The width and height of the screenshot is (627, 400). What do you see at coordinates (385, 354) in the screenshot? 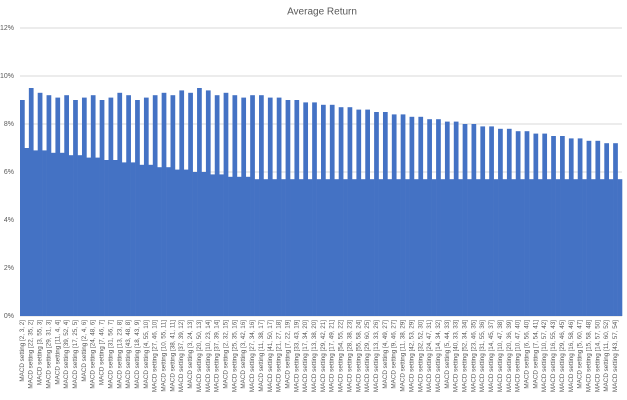
I see `x-tick-label: MACD setting [4, 49, 27]` at bounding box center [385, 354].